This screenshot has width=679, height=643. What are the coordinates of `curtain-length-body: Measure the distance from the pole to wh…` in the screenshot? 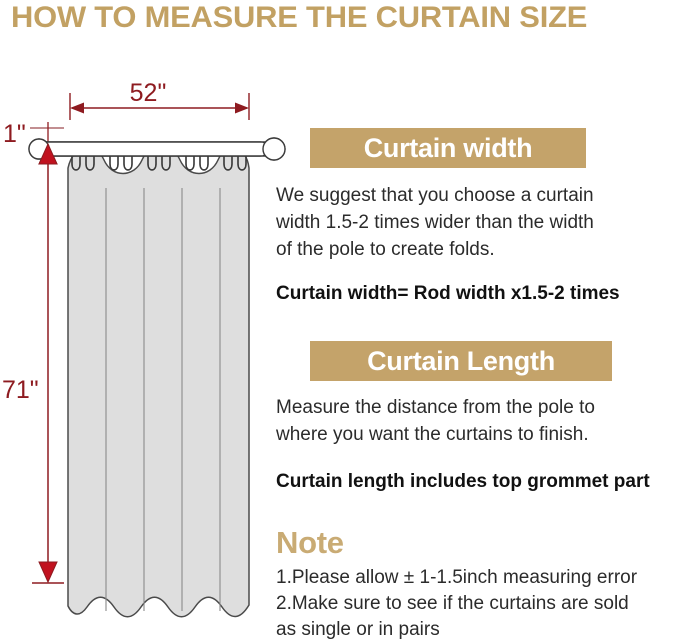 It's located at (477, 421).